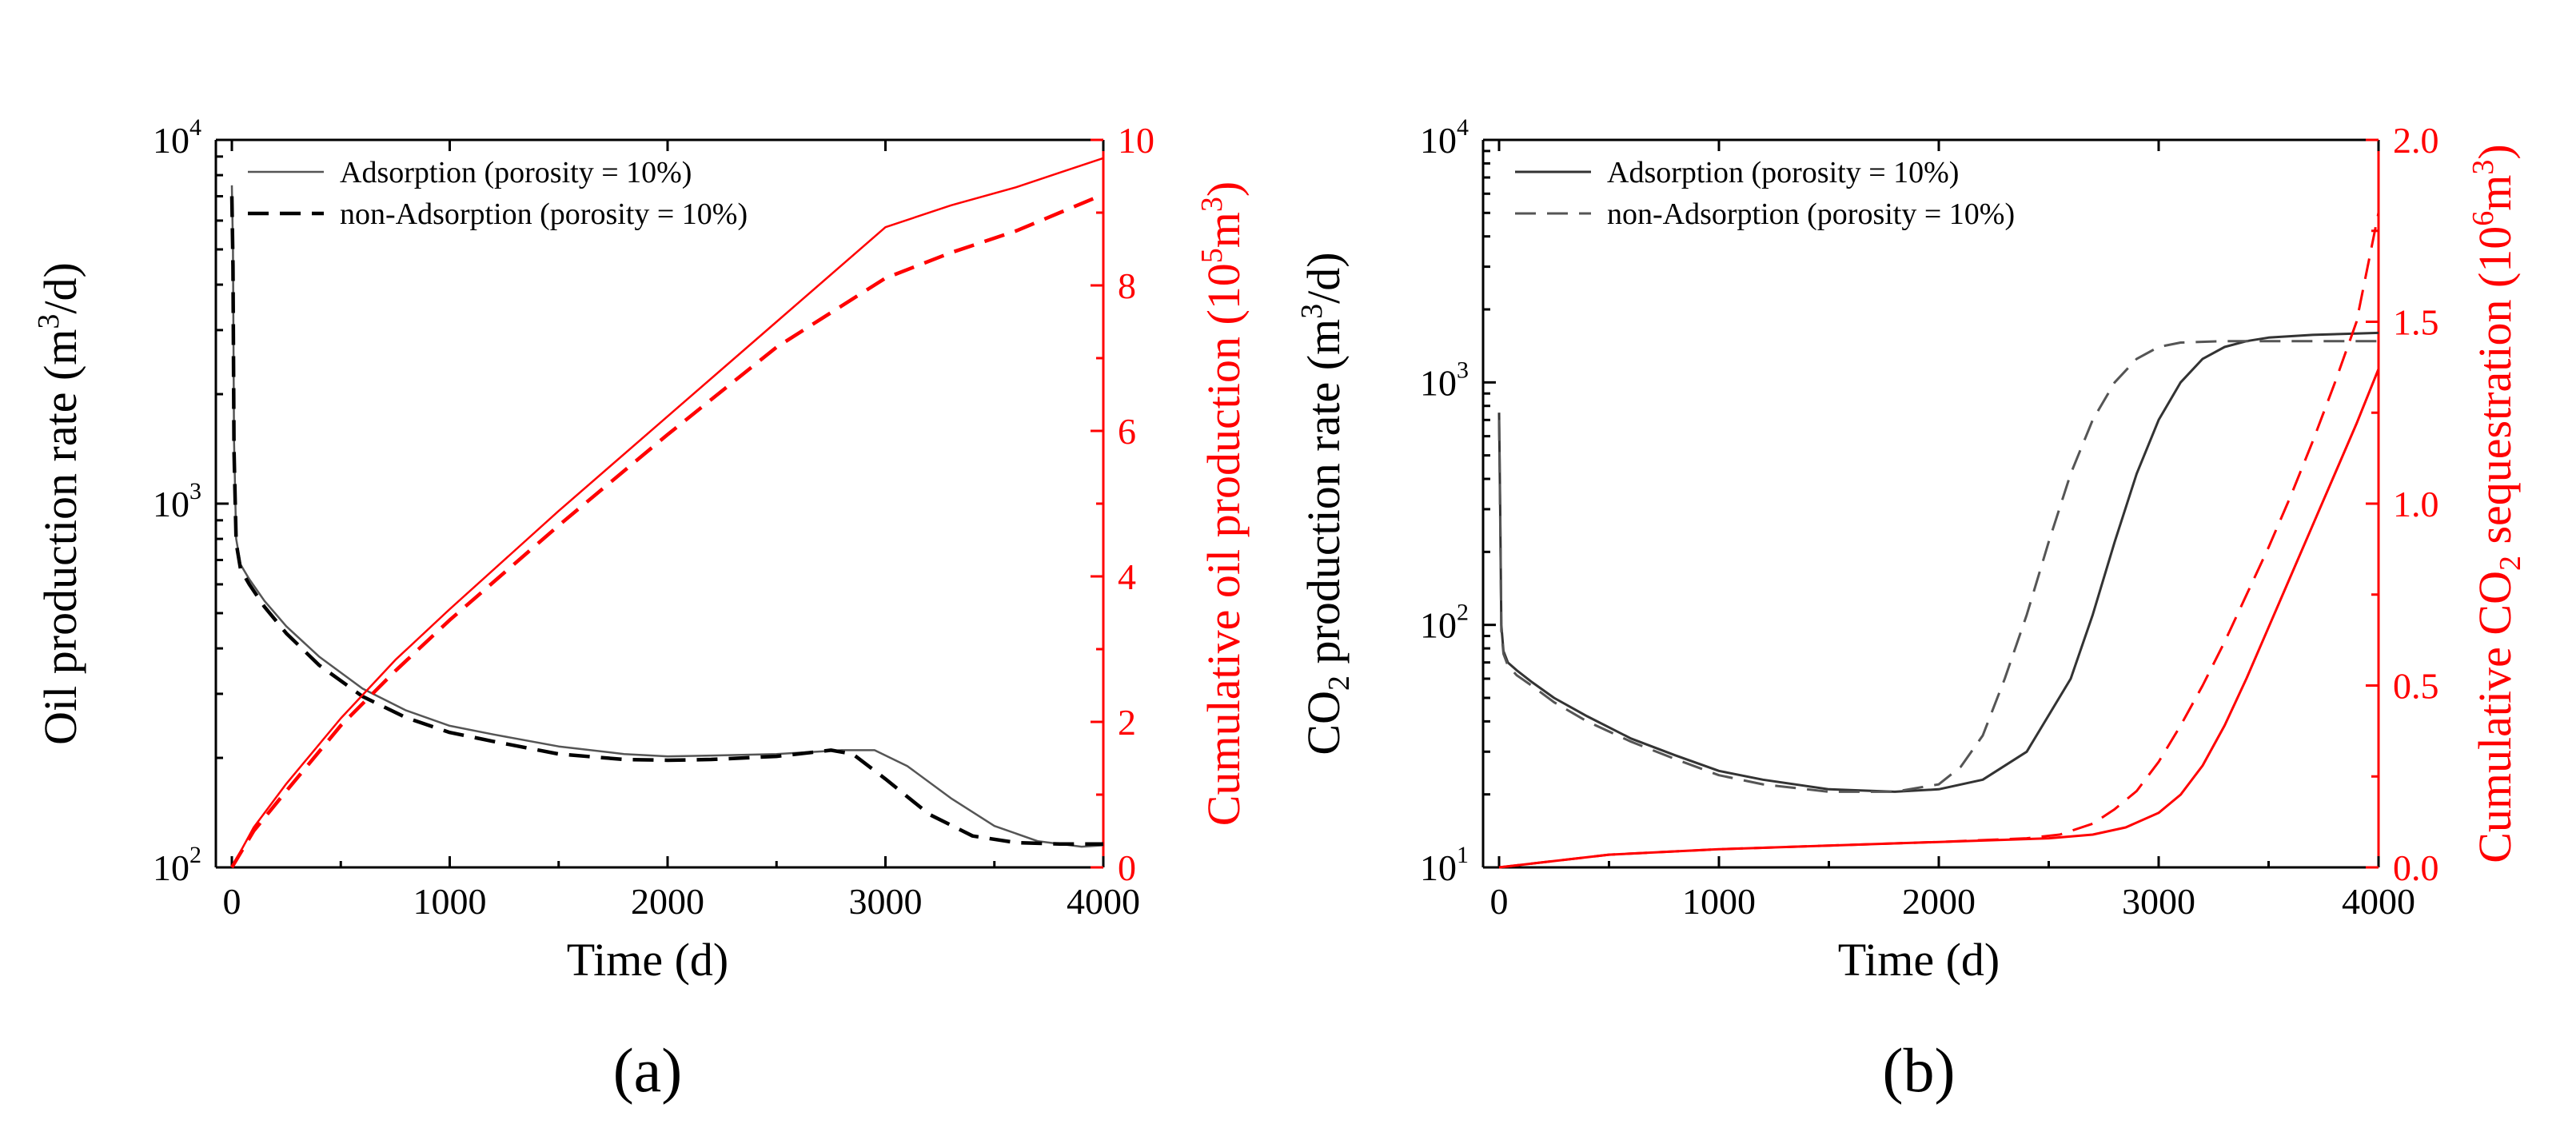  What do you see at coordinates (1136, 140) in the screenshot?
I see `right-y-tick-label: 10` at bounding box center [1136, 140].